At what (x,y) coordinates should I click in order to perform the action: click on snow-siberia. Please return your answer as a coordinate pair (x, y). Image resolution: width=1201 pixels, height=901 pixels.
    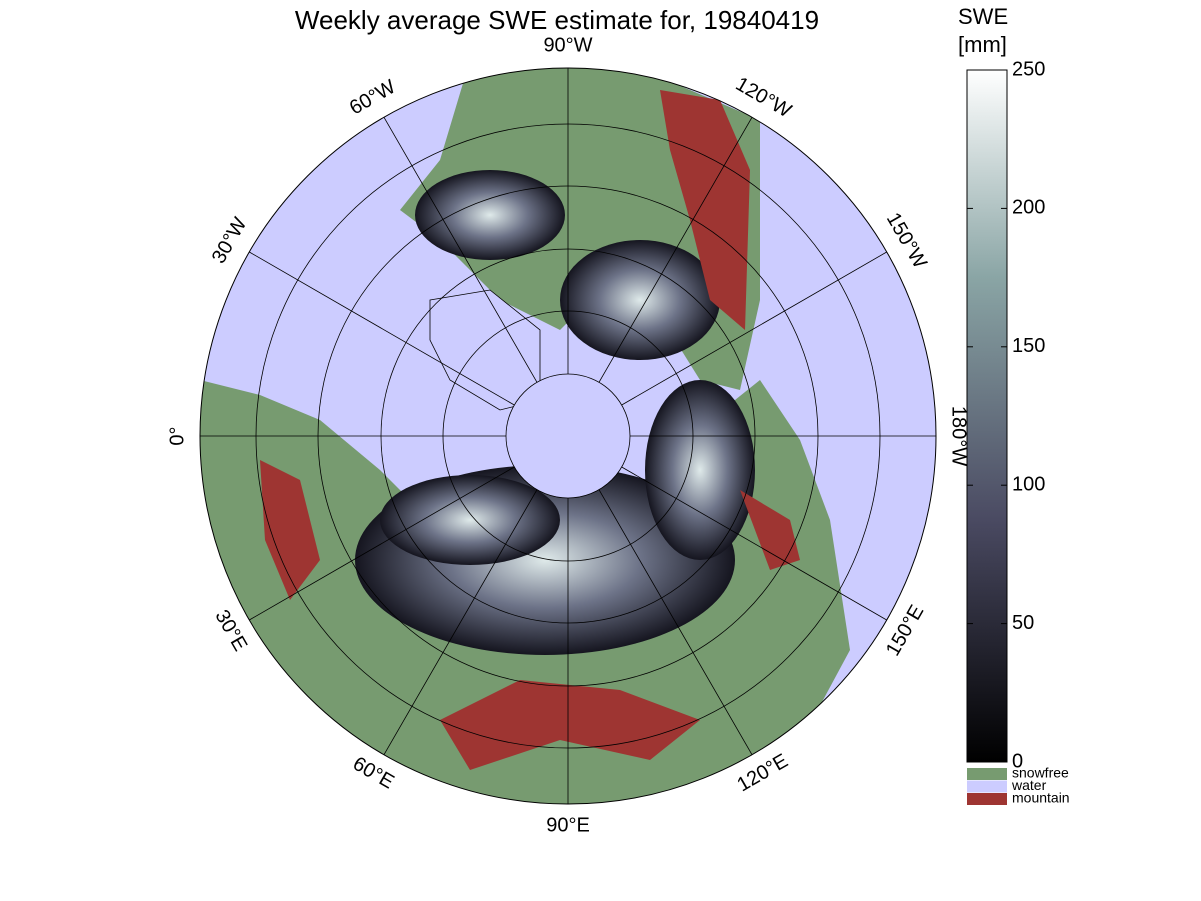
    Looking at the image, I should click on (700, 470).